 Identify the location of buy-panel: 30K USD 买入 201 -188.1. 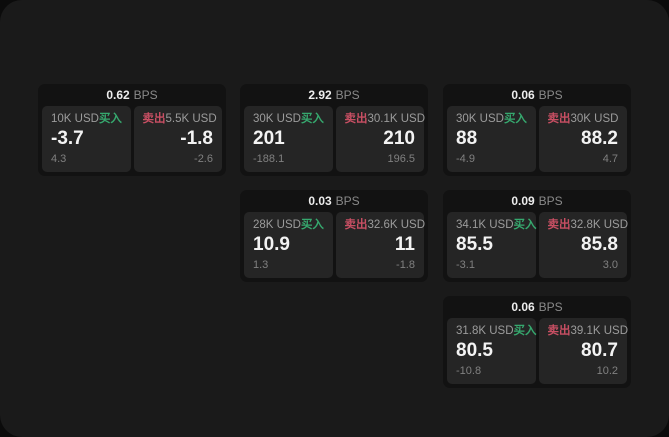
(288, 139).